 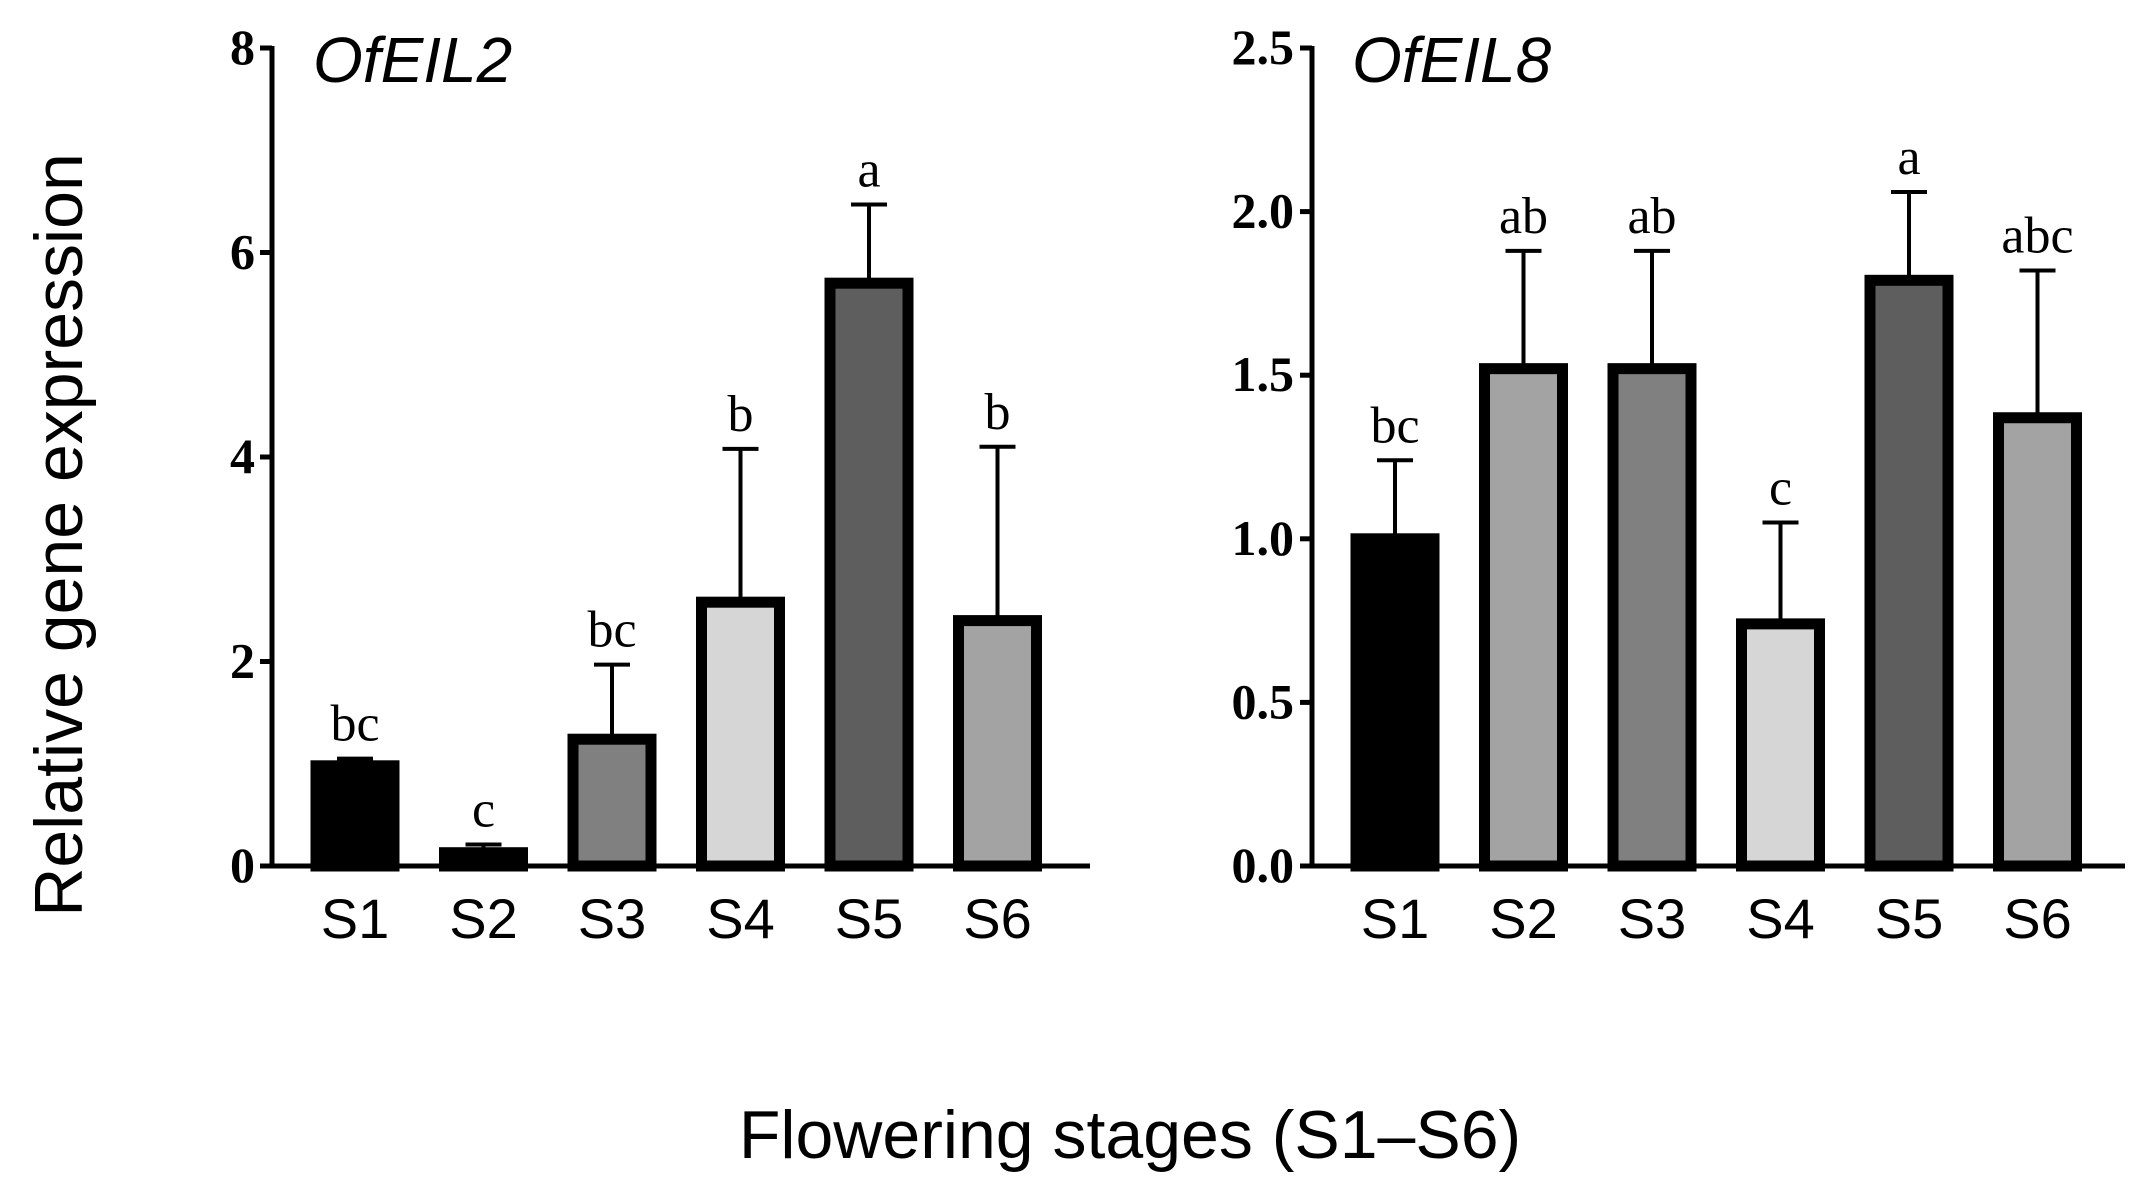 What do you see at coordinates (242, 47) in the screenshot?
I see `y-tick-label: 8` at bounding box center [242, 47].